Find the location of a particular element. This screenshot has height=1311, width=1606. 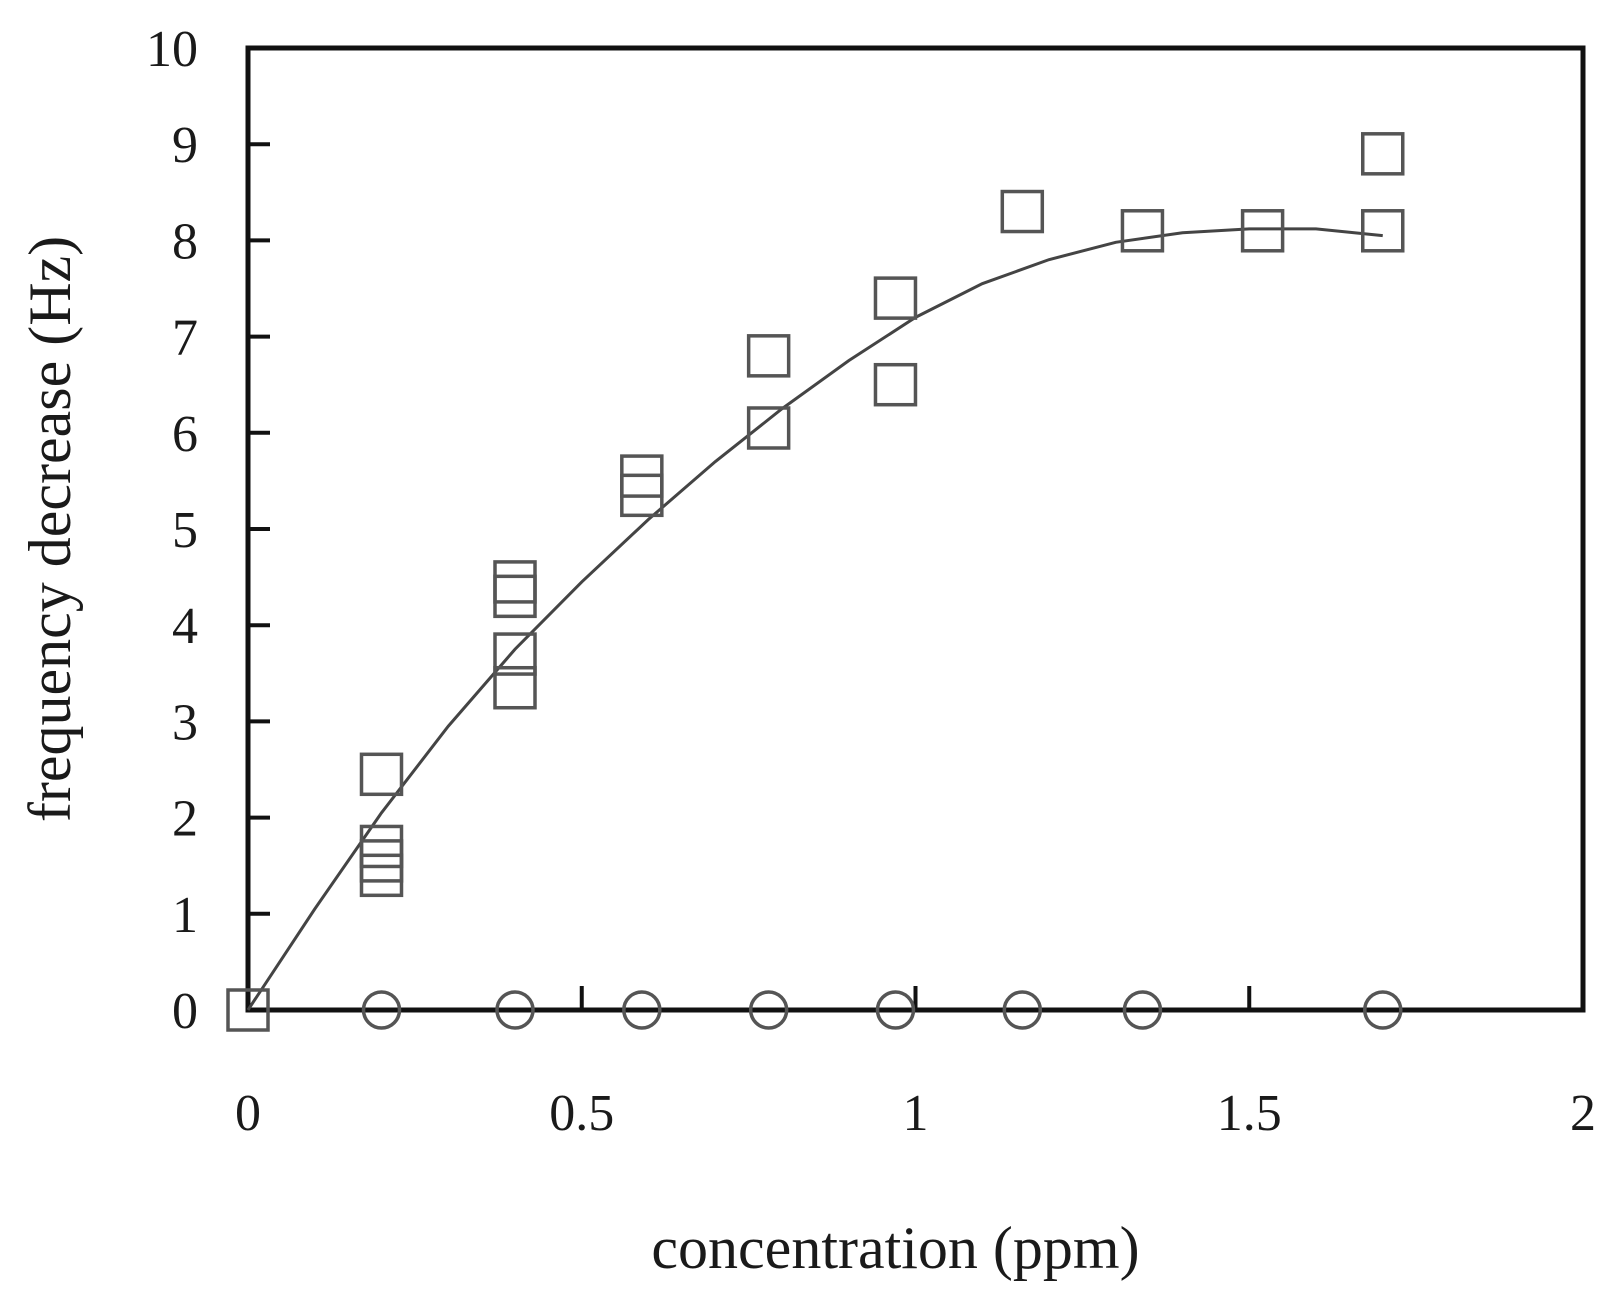

y-tick-label: 2 is located at coordinates (185, 819).